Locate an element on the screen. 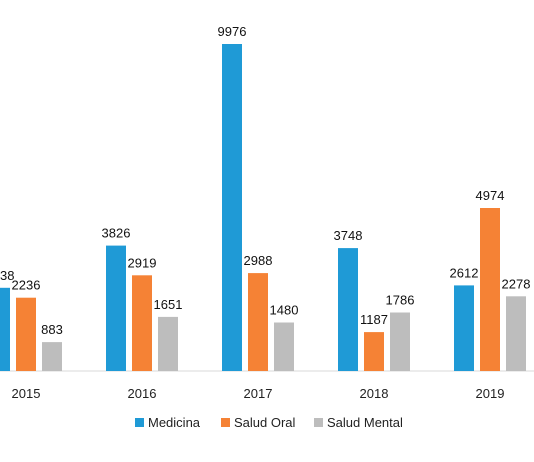  data-label: 1651 is located at coordinates (168, 304).